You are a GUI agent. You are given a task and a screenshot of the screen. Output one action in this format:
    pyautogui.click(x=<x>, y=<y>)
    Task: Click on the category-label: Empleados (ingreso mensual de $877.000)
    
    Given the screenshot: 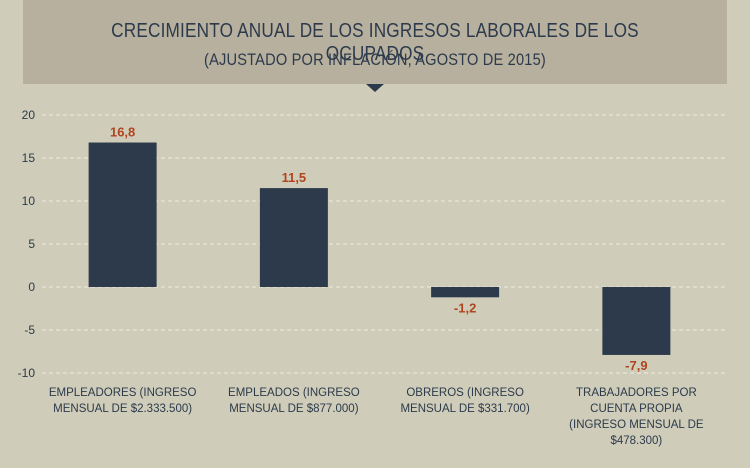 What is the action you would take?
    pyautogui.click(x=294, y=401)
    